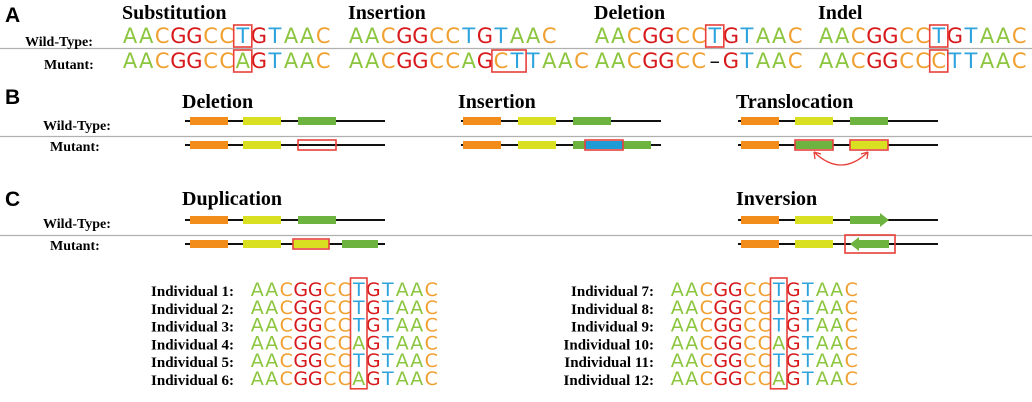 The image size is (1032, 402). I want to click on mutant-deletion-sequence: A A C G G C C – G T A A C, so click(699, 61).